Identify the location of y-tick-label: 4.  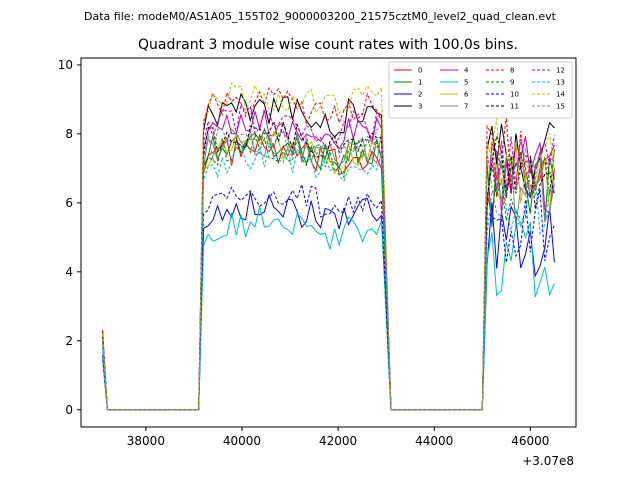
(69, 272).